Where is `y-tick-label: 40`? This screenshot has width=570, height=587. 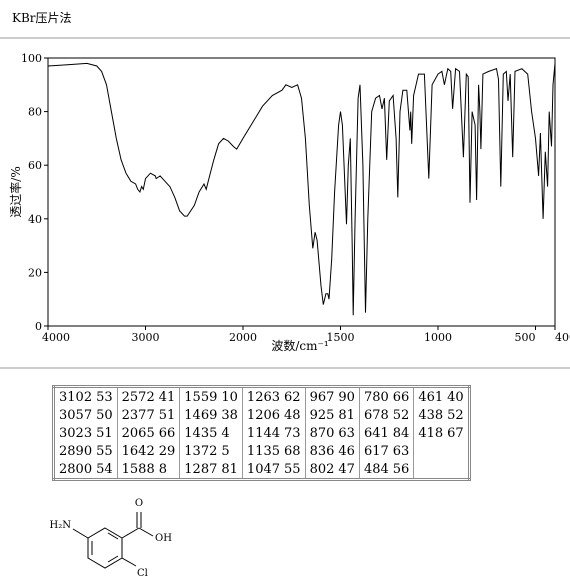
y-tick-label: 40 is located at coordinates (35, 219).